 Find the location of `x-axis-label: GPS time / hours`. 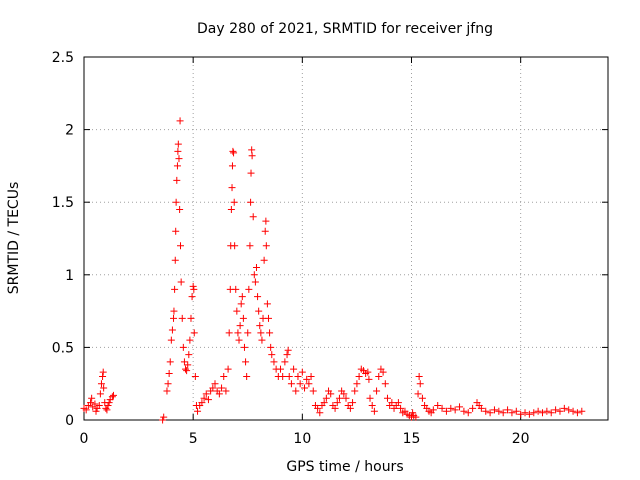

x-axis-label: GPS time / hours is located at coordinates (344, 467).